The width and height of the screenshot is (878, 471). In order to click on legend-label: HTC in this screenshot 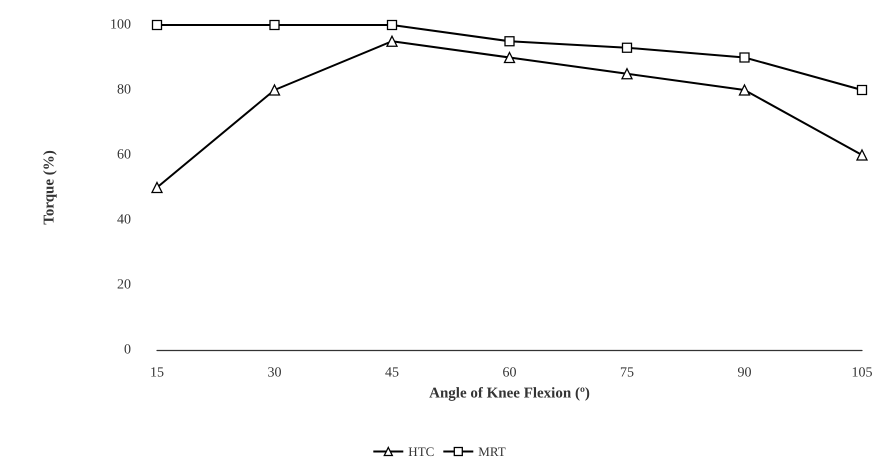, I will do `click(421, 451)`.